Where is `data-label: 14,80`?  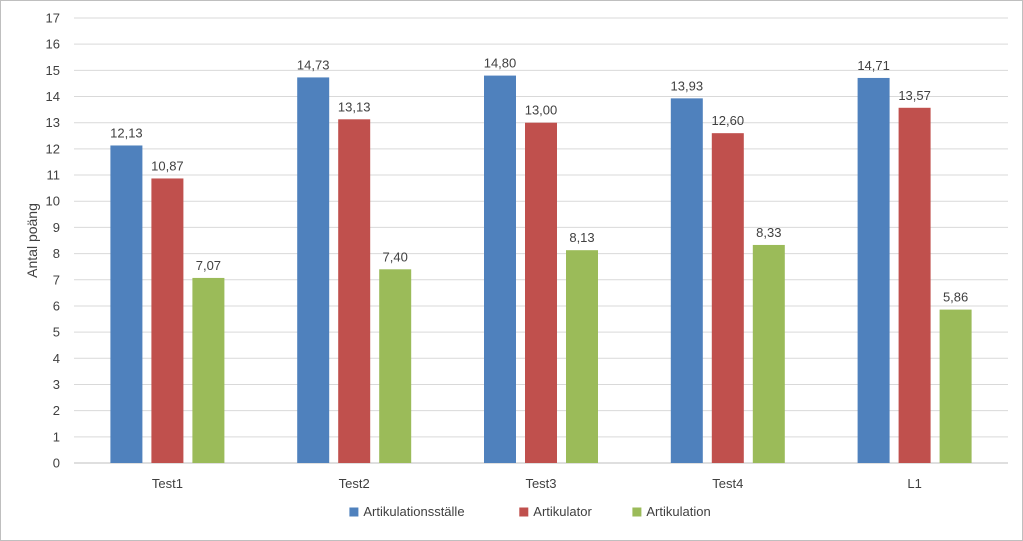
data-label: 14,80 is located at coordinates (500, 63).